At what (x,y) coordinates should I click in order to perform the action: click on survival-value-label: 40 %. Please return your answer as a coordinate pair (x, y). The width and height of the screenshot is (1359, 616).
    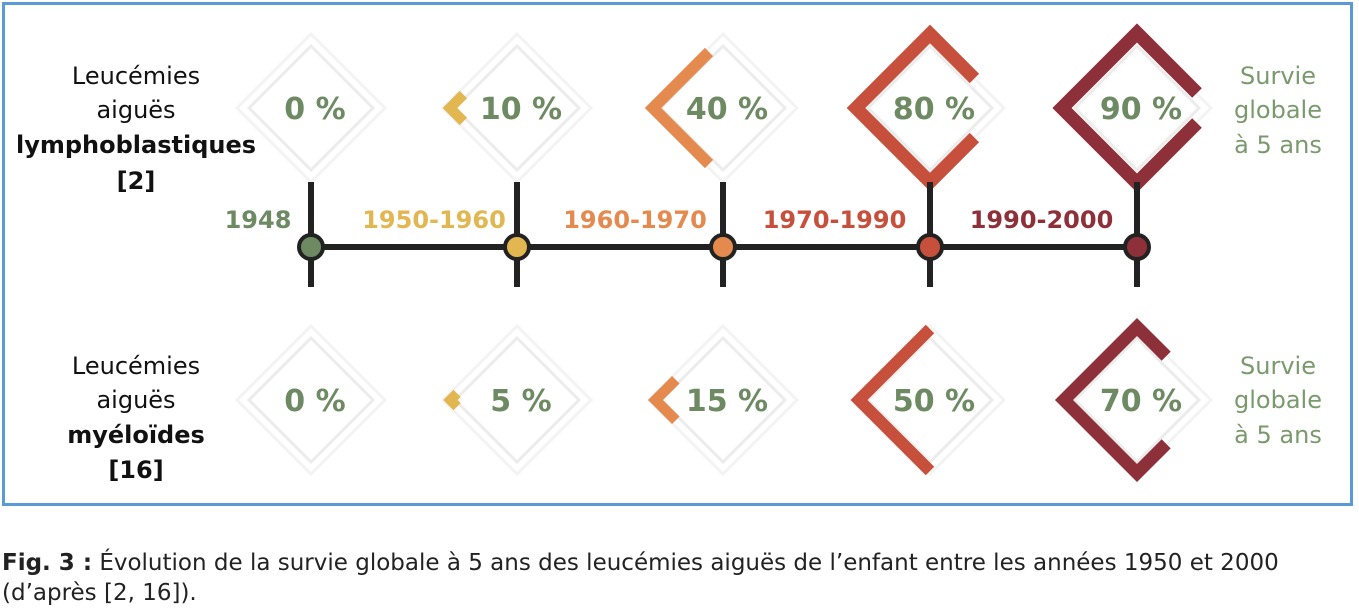
    Looking at the image, I should click on (727, 109).